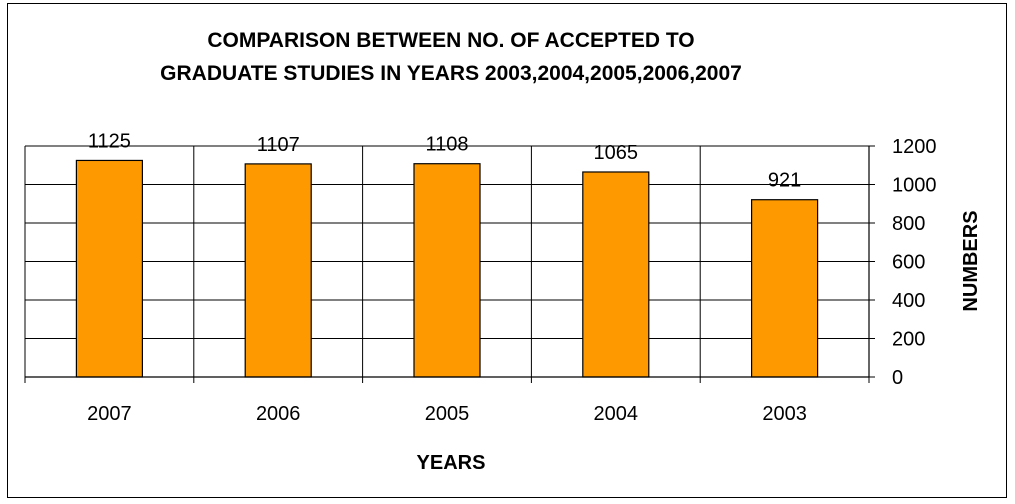 This screenshot has height=504, width=1015. Describe the element at coordinates (908, 224) in the screenshot. I see `y-tick-800: 800` at that location.